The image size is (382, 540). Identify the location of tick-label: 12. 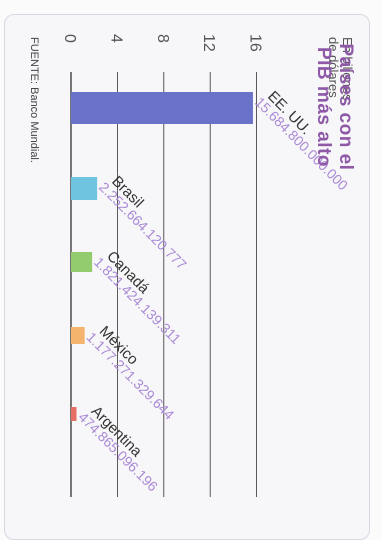
(208, 43).